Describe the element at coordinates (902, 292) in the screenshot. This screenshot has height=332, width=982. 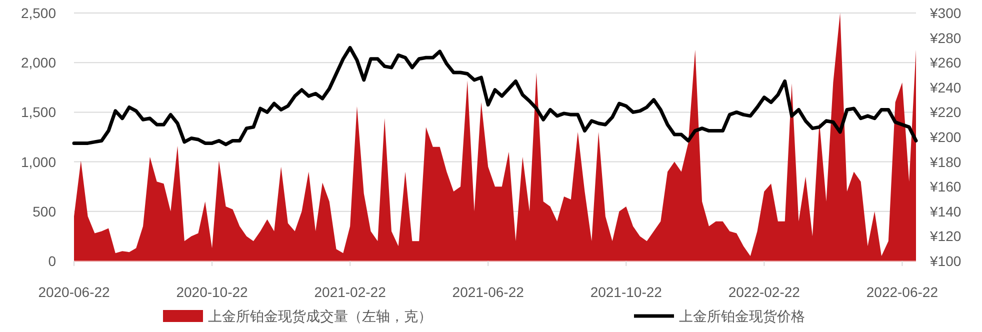
I see `x-tick-label: 2022-06-22` at that location.